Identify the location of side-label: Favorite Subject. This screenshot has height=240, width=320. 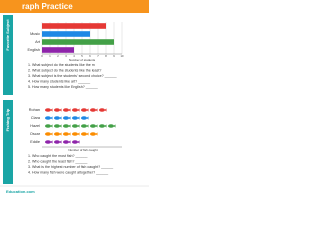
(7, 35).